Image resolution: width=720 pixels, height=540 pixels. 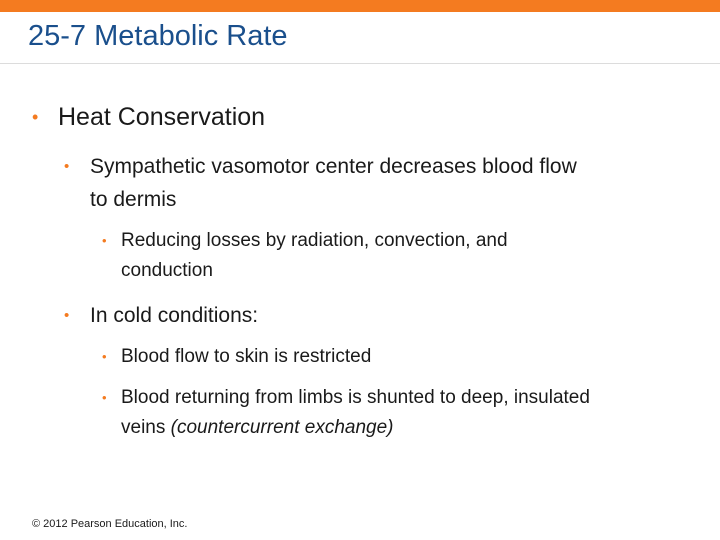 What do you see at coordinates (158, 36) in the screenshot?
I see `slide-title: 25-7 Metabolic Rate` at bounding box center [158, 36].